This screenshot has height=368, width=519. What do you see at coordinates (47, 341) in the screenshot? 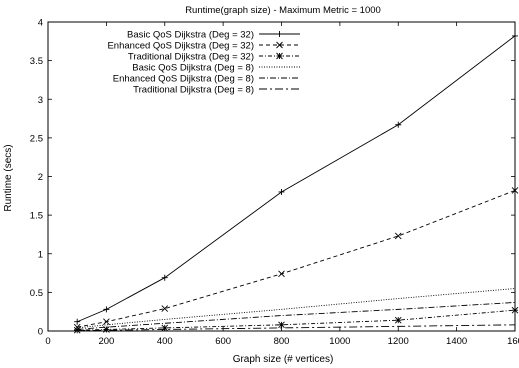
I see `x-tick-label: 0` at bounding box center [47, 341].